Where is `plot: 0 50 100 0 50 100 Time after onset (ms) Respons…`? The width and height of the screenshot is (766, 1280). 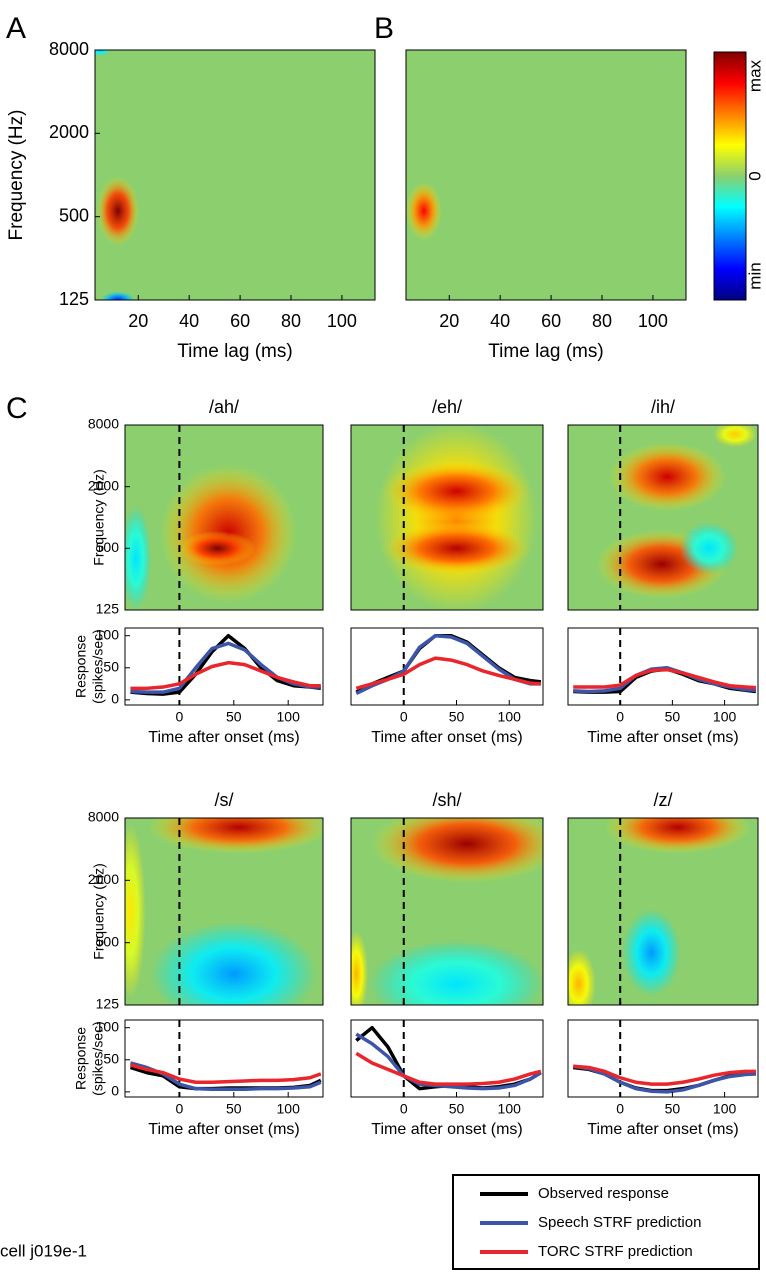 plot: 0 50 100 0 50 100 Time after onset (ms) Respons… is located at coordinates (198, 1078).